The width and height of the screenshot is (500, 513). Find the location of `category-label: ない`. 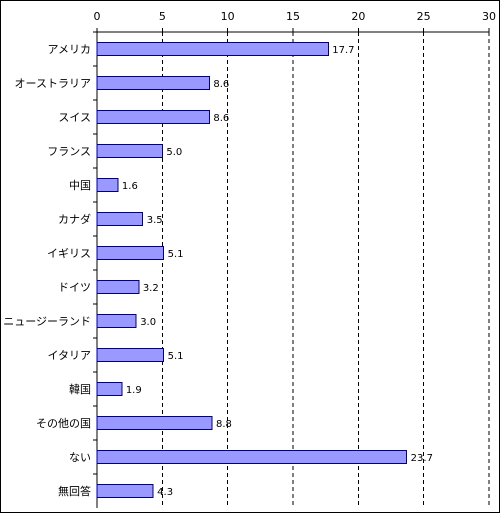

category-label: ない is located at coordinates (80, 457).